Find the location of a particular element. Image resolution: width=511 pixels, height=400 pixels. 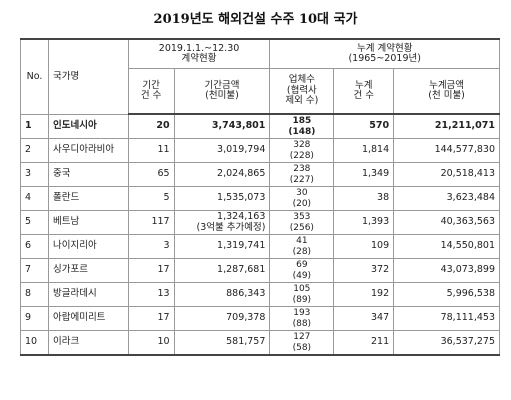

header-cell: 누계 건 수 is located at coordinates (364, 91).